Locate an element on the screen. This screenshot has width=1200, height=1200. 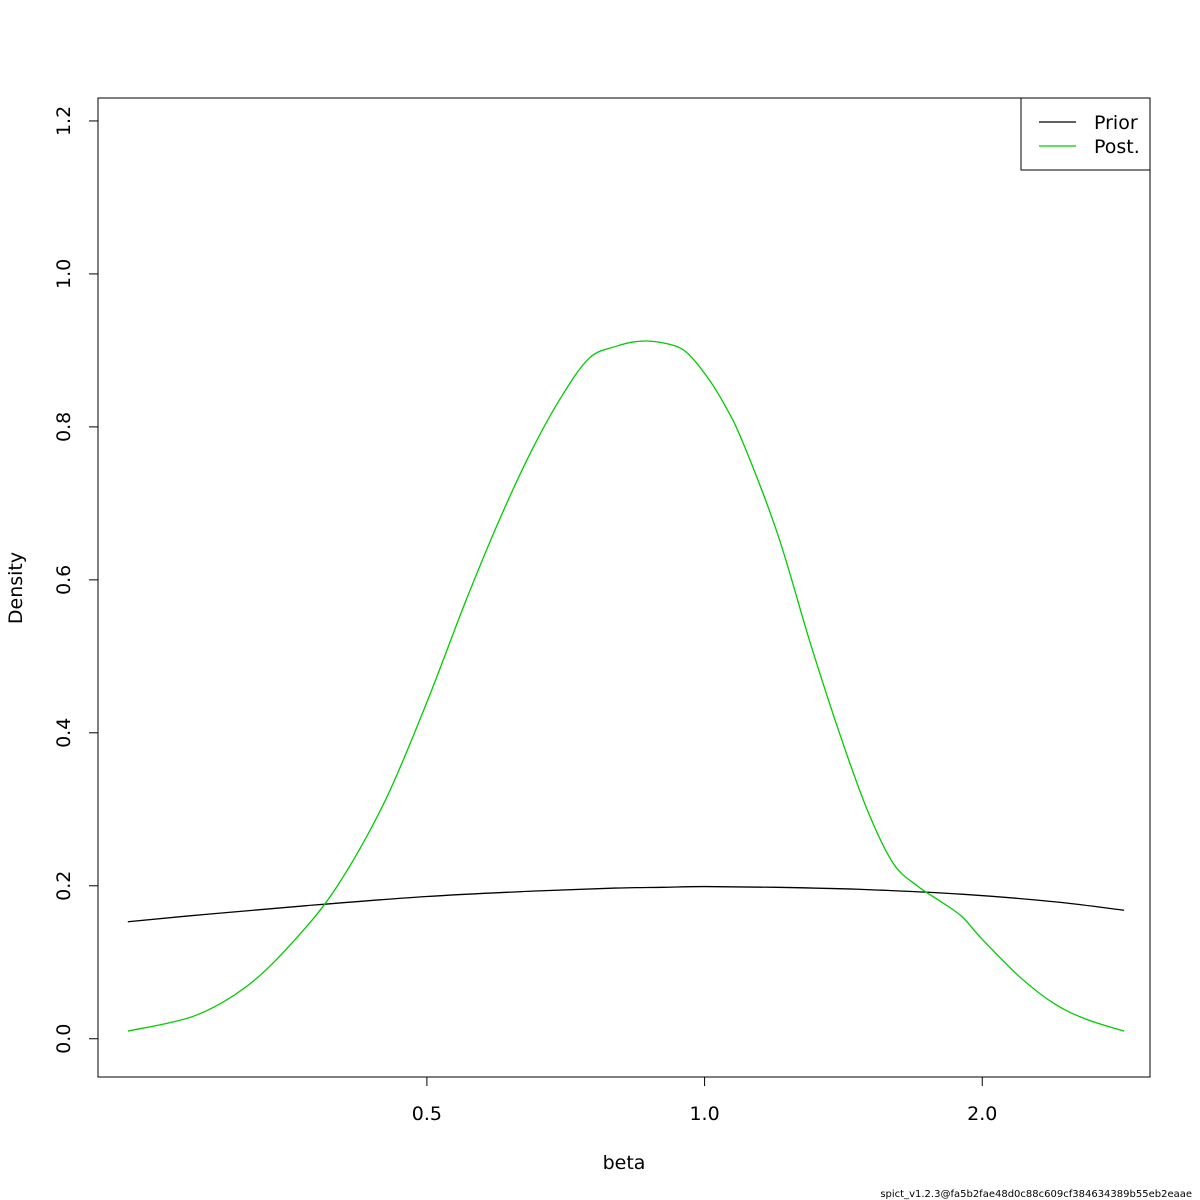
legend-label-post: Post. is located at coordinates (1117, 147).